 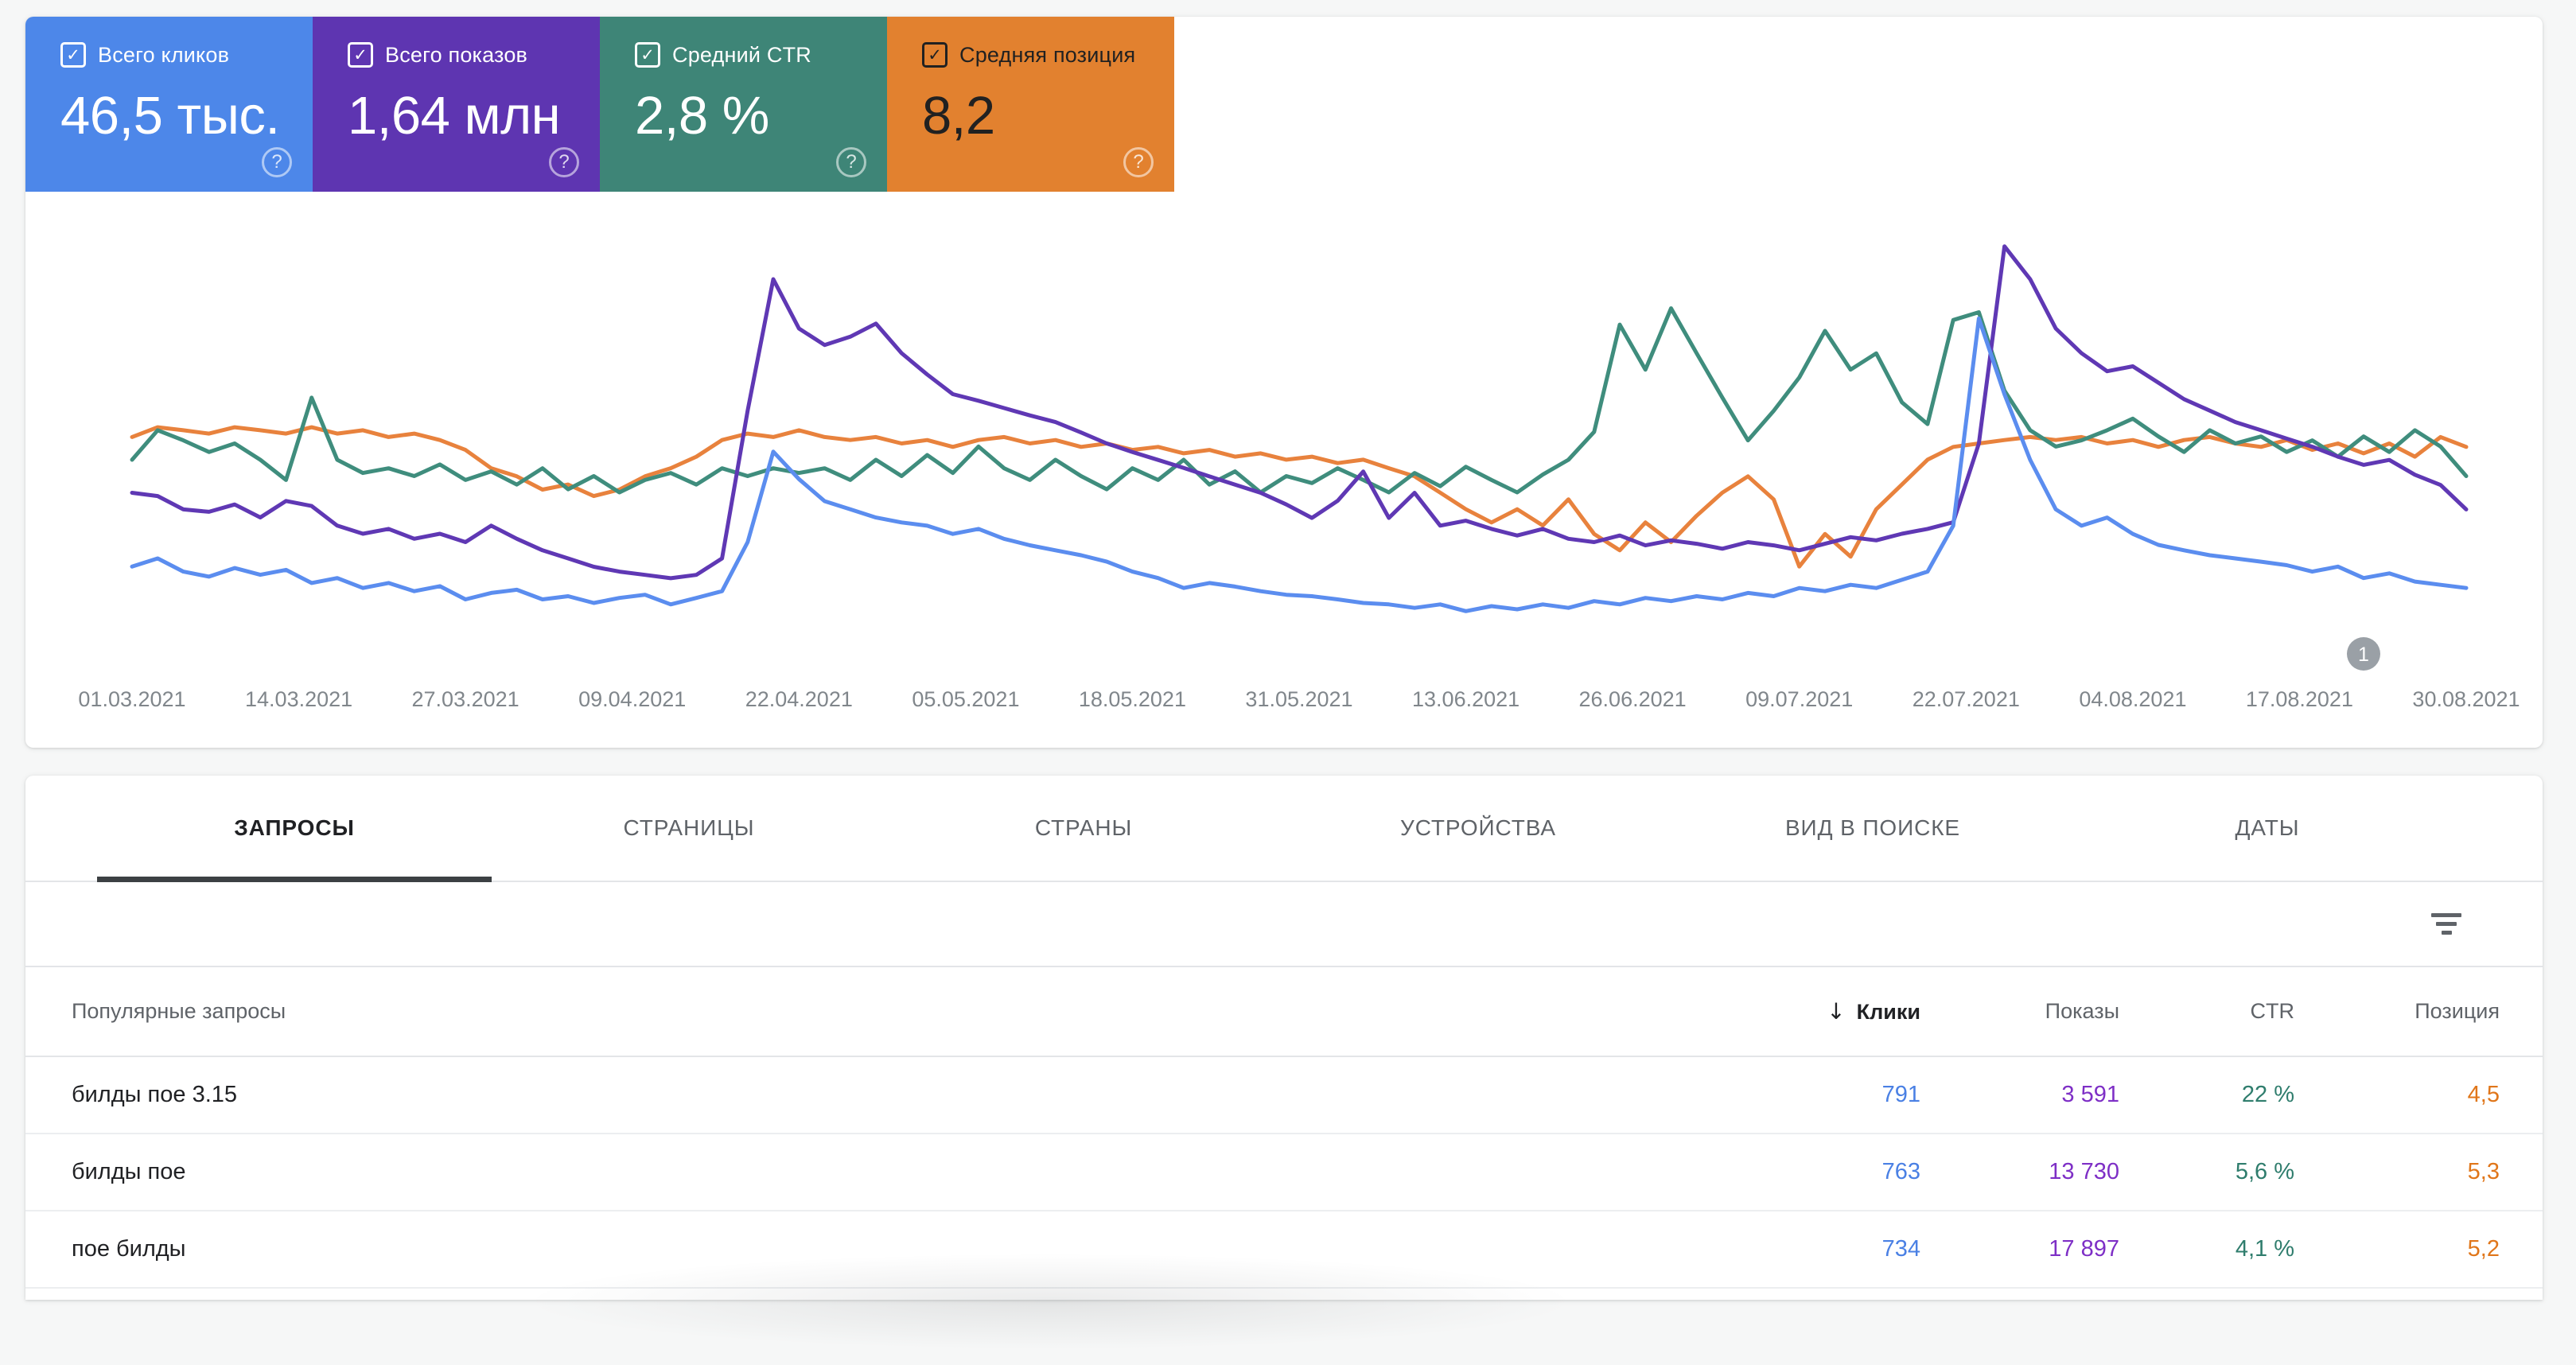 I want to click on x-axis-tick-label: 31.05.2021, so click(x=1299, y=699).